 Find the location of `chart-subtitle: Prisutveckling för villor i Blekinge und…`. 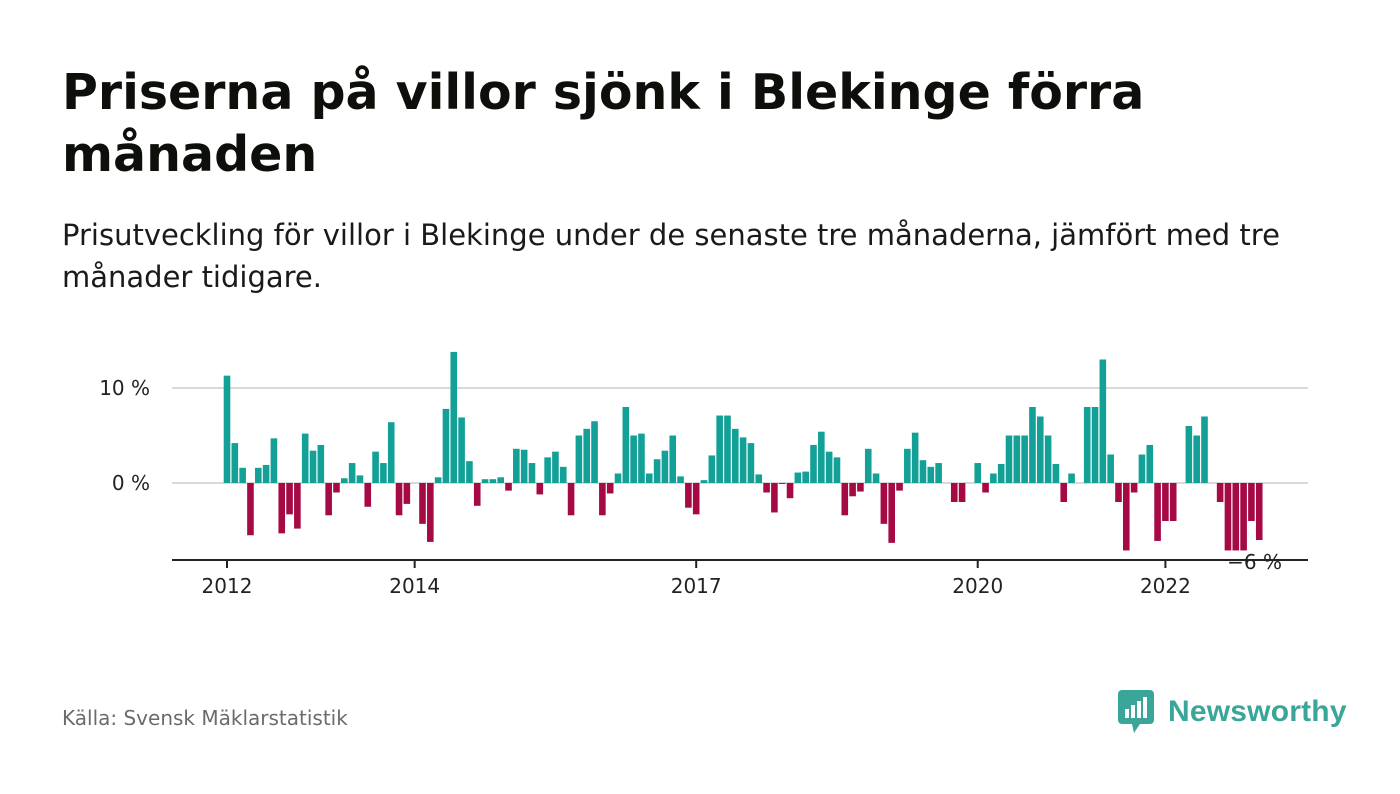

chart-subtitle: Prisutveckling för villor i Blekinge und… is located at coordinates (671, 256).